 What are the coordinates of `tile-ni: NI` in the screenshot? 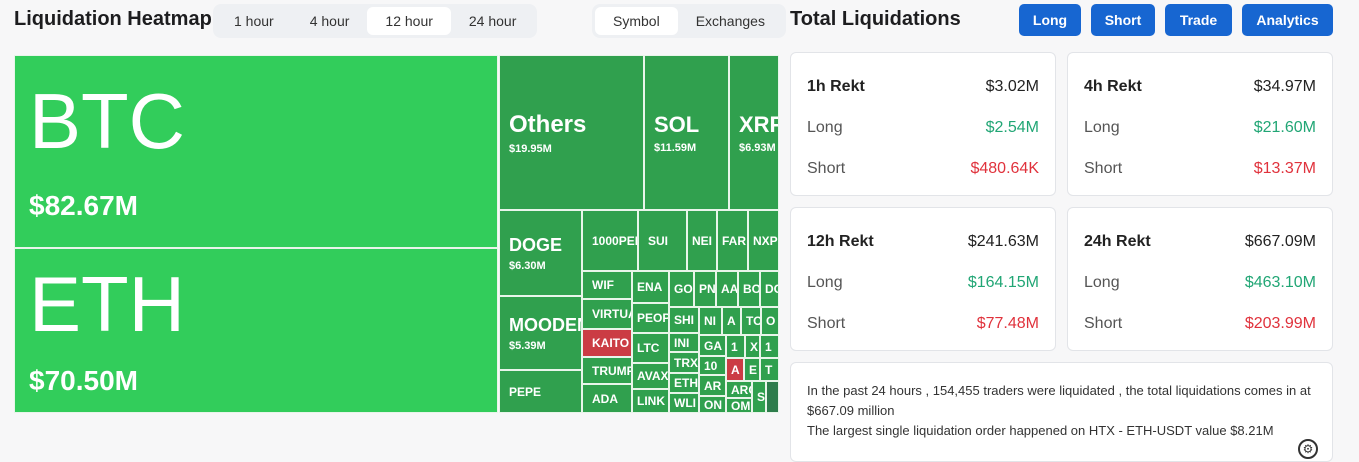 It's located at (710, 321).